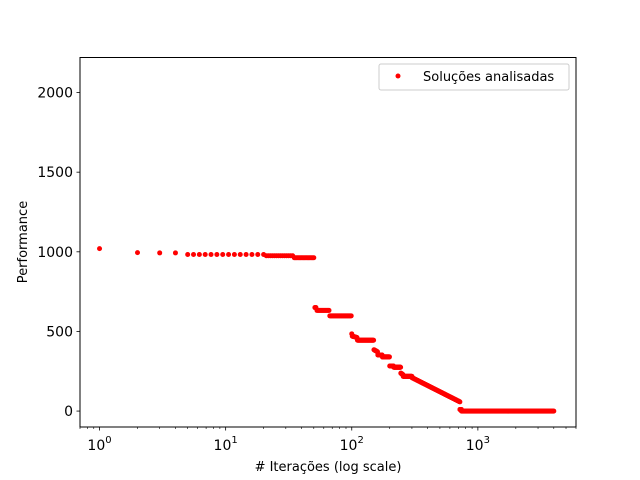  I want to click on legend: Soluções analisadas, so click(474, 77).